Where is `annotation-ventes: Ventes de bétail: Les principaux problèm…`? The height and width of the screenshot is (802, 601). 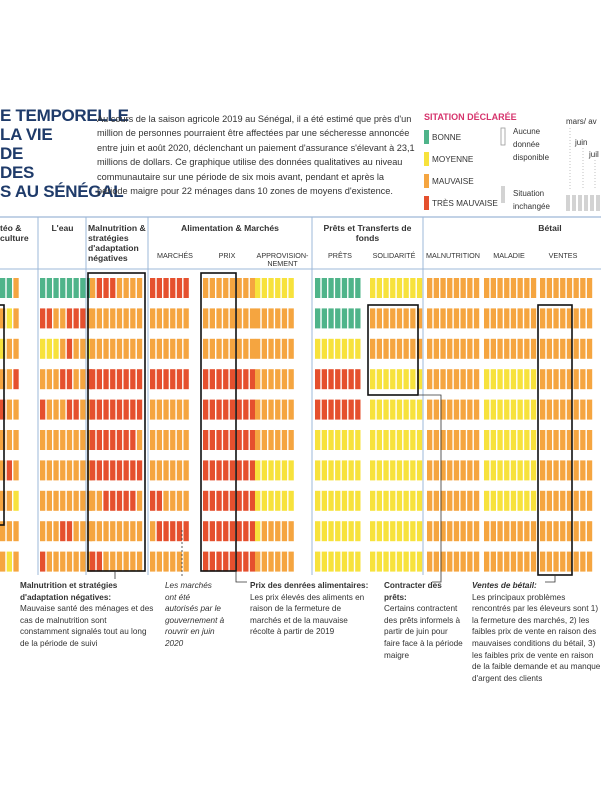 annotation-ventes: Ventes de bétail: Les principaux problèm… is located at coordinates (536, 632).